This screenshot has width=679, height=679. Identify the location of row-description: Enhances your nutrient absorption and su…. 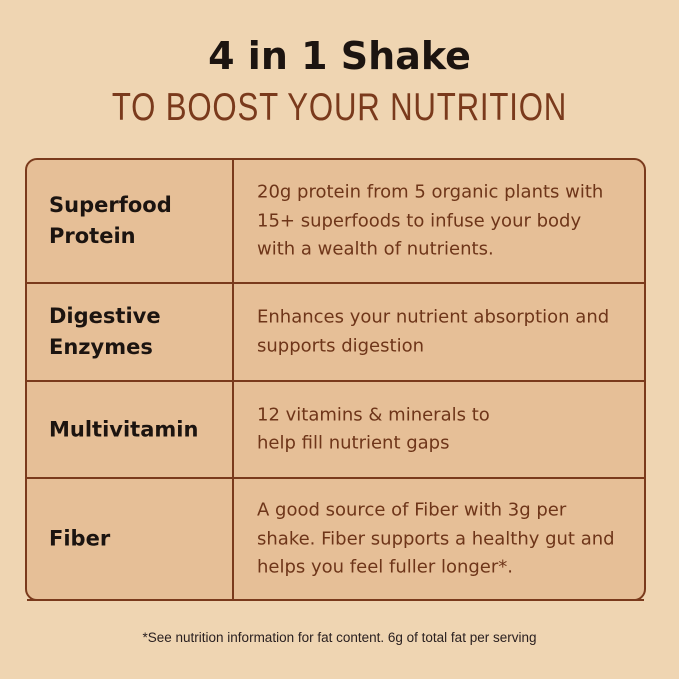
(433, 331).